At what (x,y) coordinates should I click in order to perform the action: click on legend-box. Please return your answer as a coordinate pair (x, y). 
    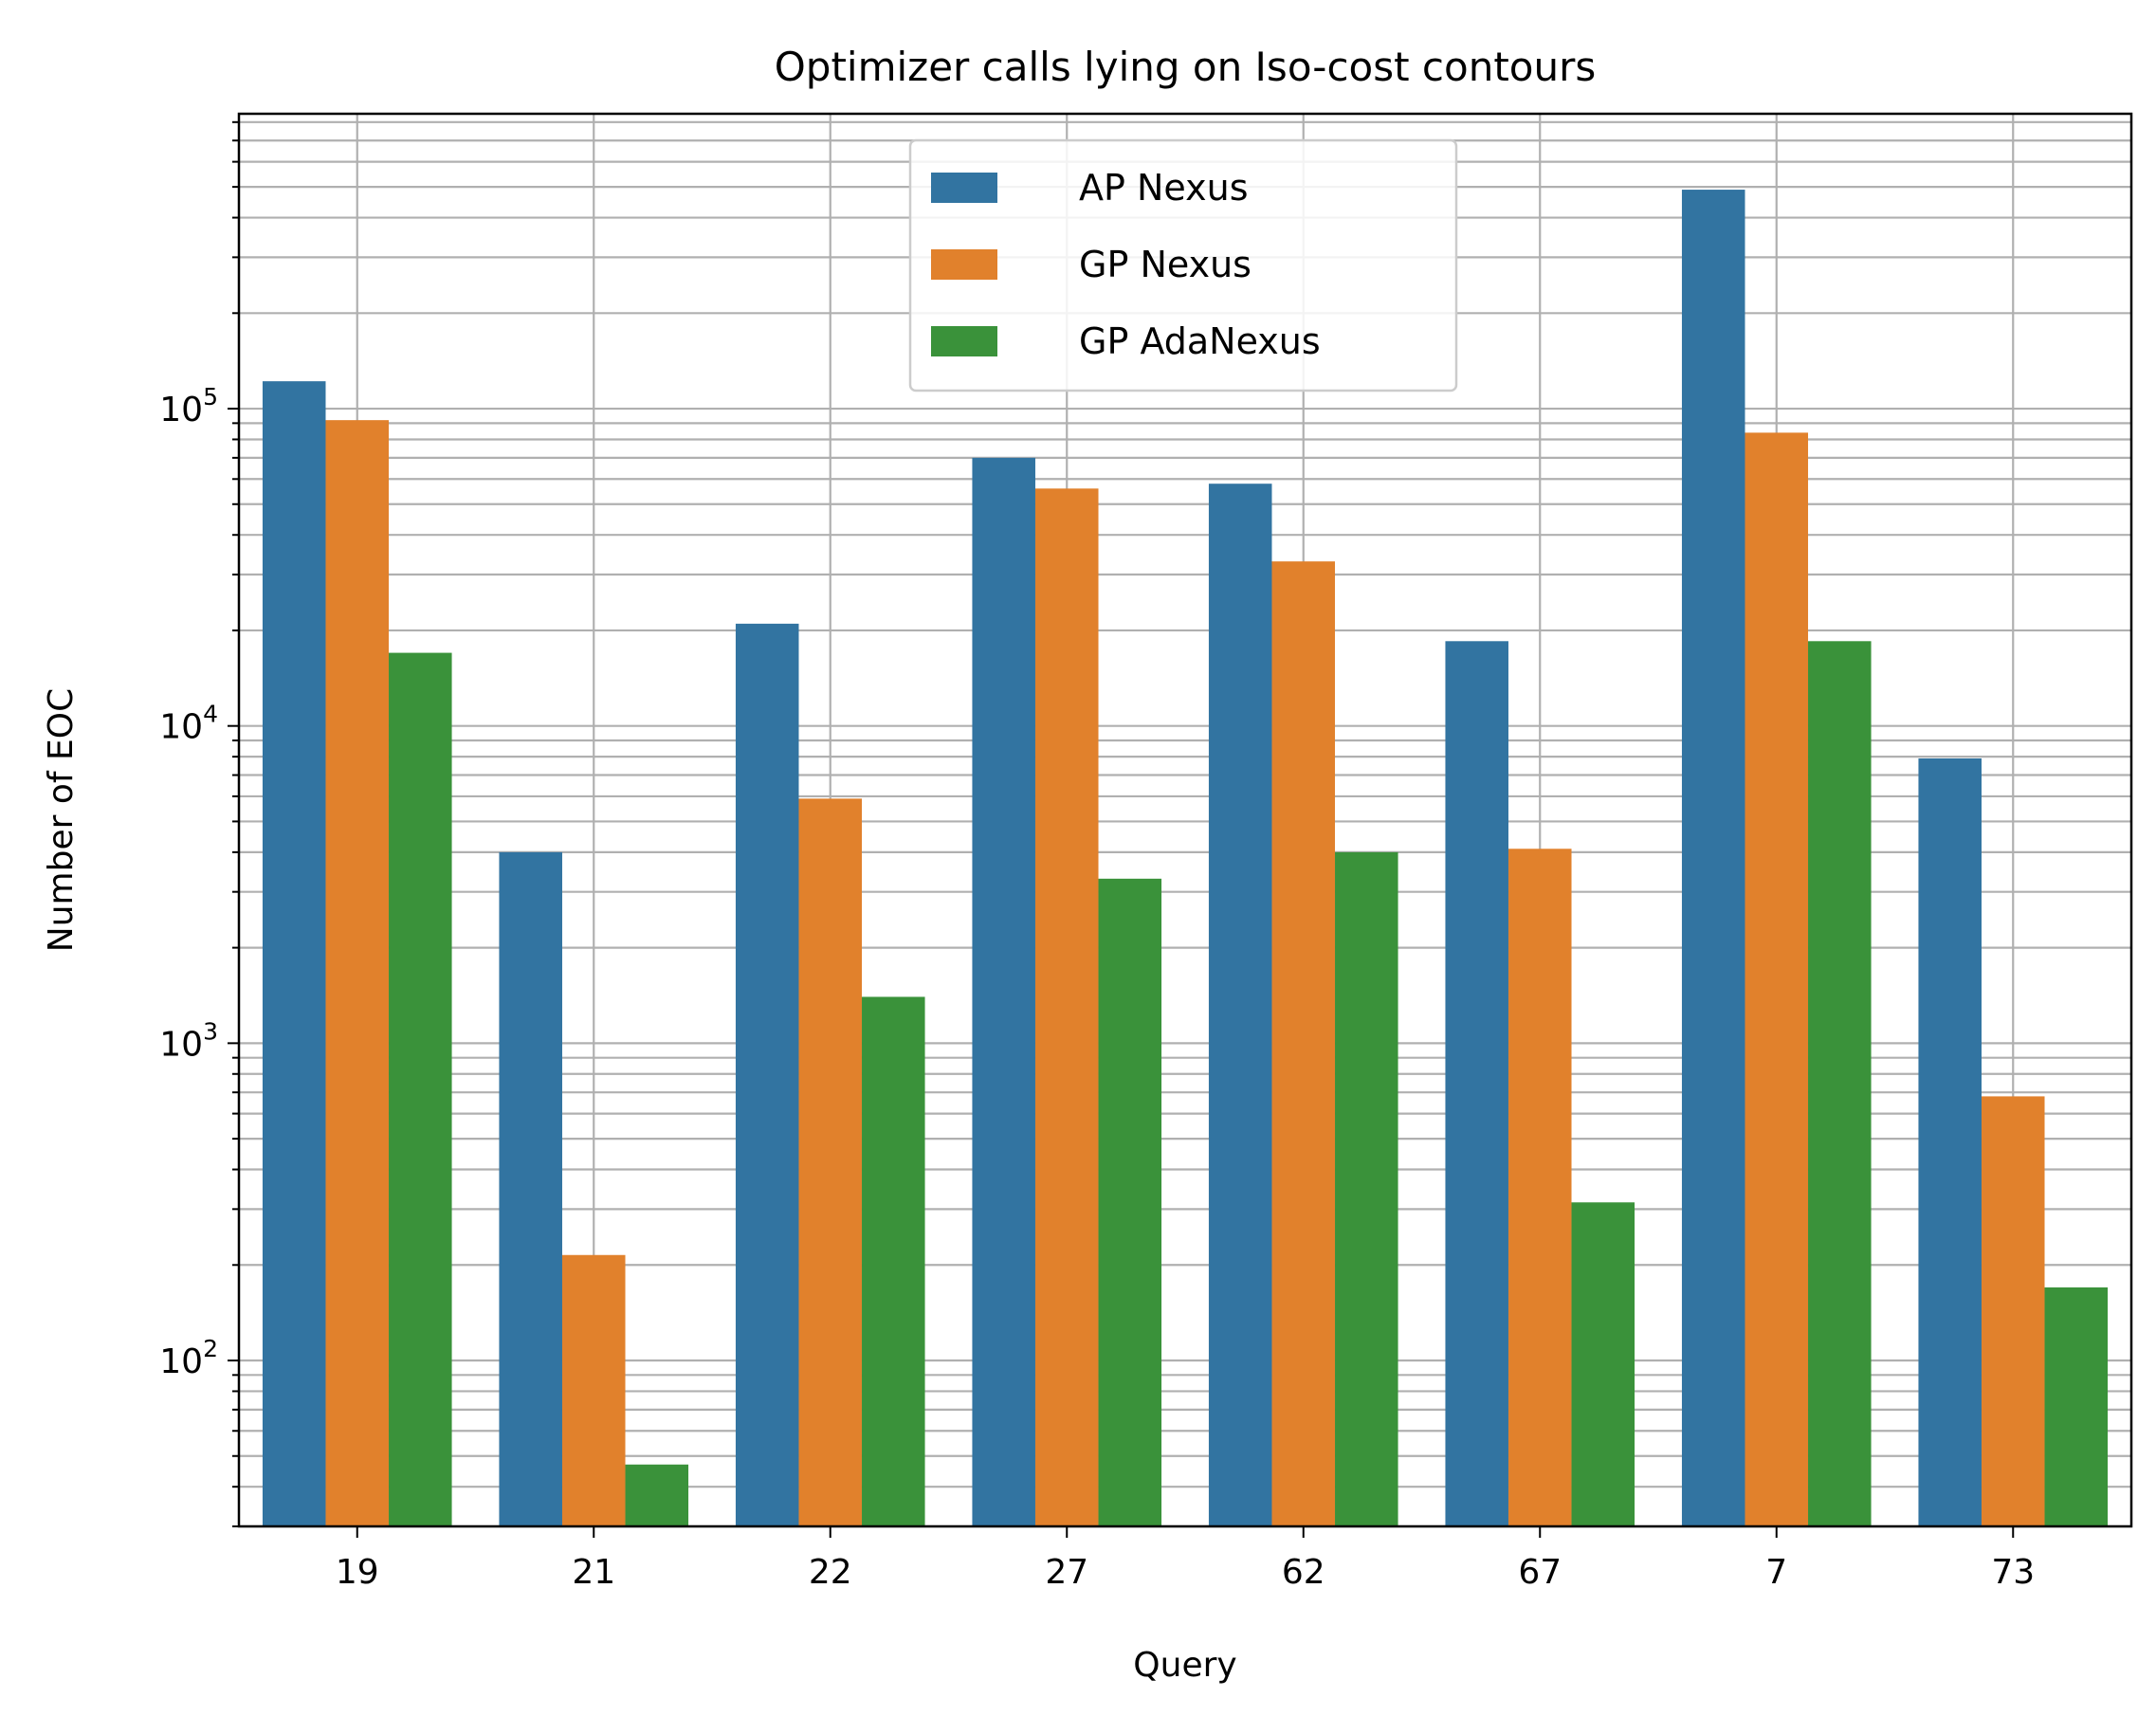
    Looking at the image, I should click on (1183, 265).